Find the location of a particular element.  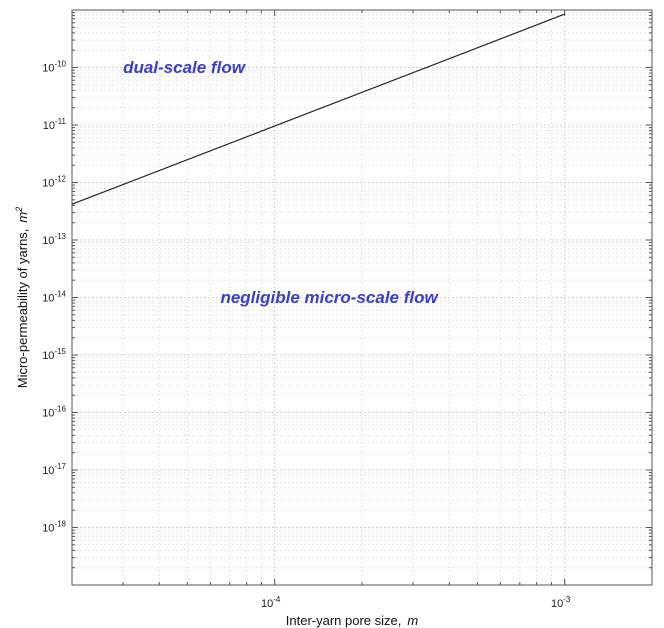

x-tick-labels: 10⁻⁴ 10⁻³ is located at coordinates (416, 602).